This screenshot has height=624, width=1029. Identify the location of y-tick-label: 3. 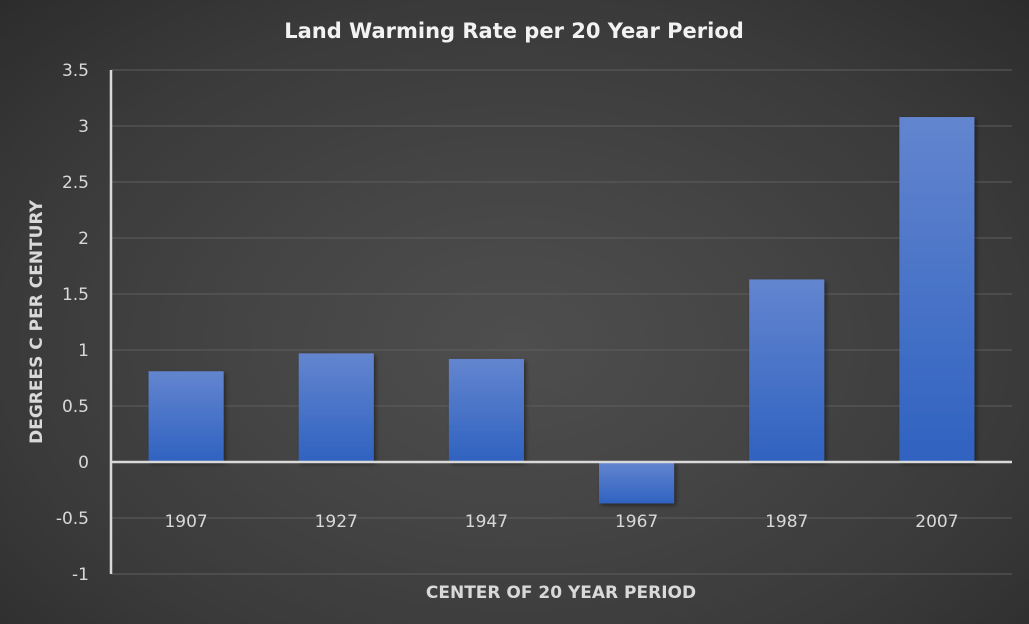
(83, 127).